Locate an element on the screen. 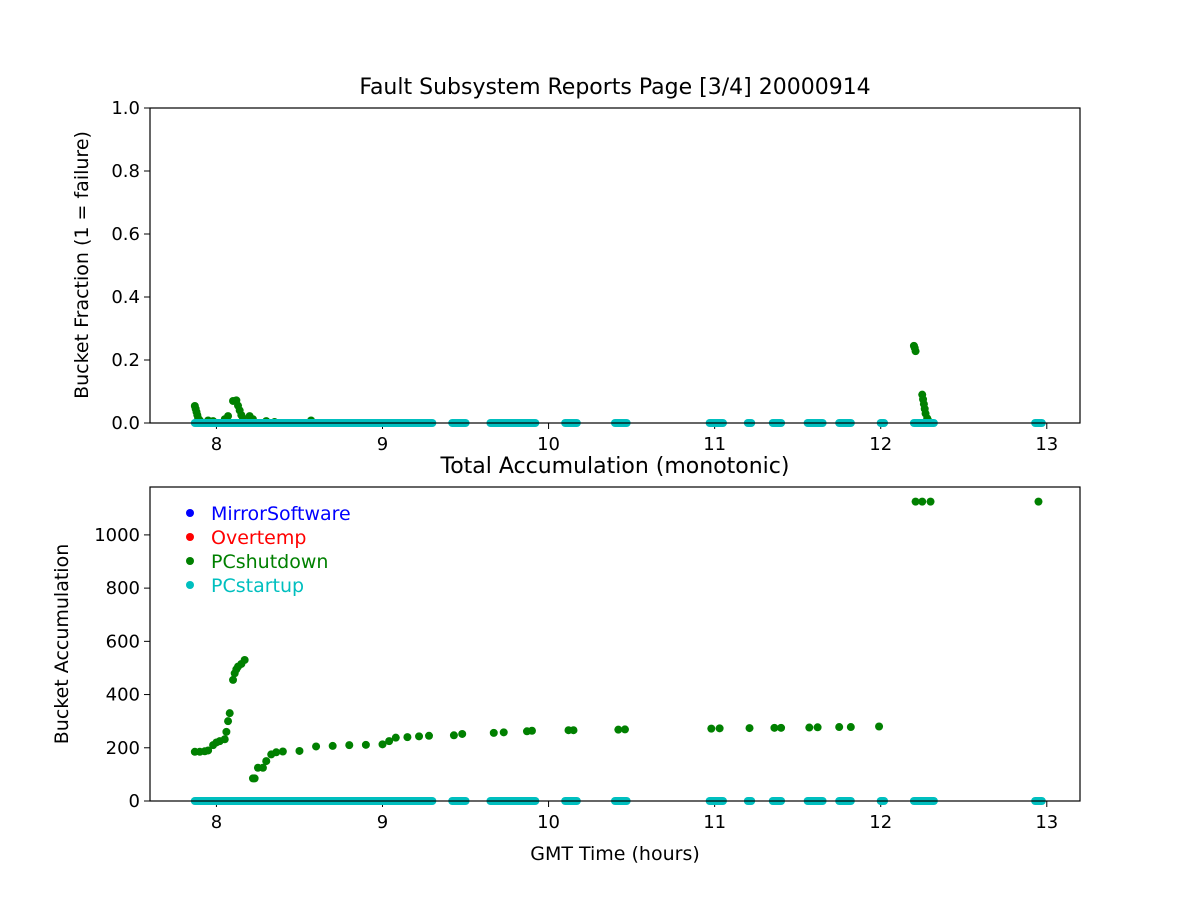 Image resolution: width=1200 pixels, height=900 pixels. accumulation-y-tick-label: 200 is located at coordinates (123, 748).